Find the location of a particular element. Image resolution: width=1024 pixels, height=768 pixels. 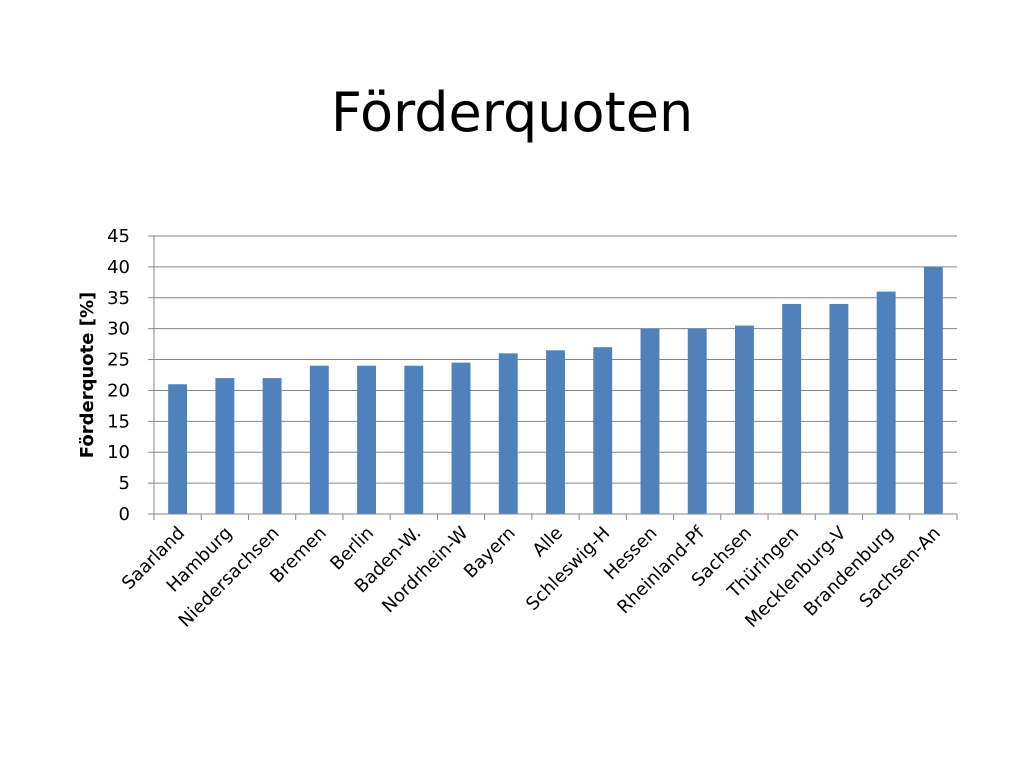

y-tick-label: 25 is located at coordinates (118, 360).